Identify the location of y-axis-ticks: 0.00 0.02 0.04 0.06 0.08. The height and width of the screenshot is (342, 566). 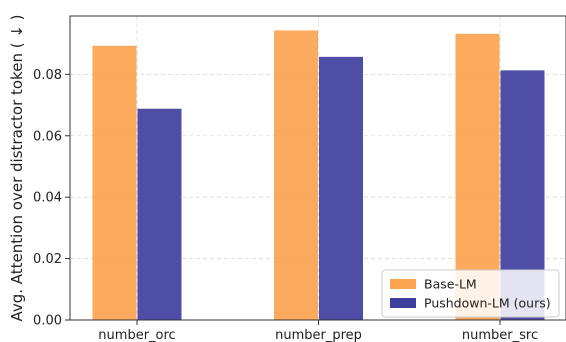
(51, 198).